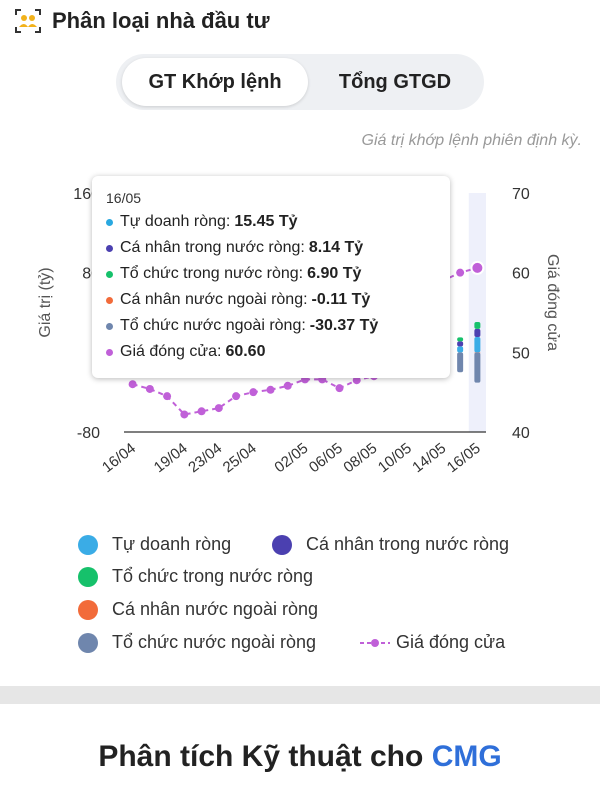 The height and width of the screenshot is (800, 600). Describe the element at coordinates (466, 756) in the screenshot. I see `ticker-symbol: CMG` at that location.